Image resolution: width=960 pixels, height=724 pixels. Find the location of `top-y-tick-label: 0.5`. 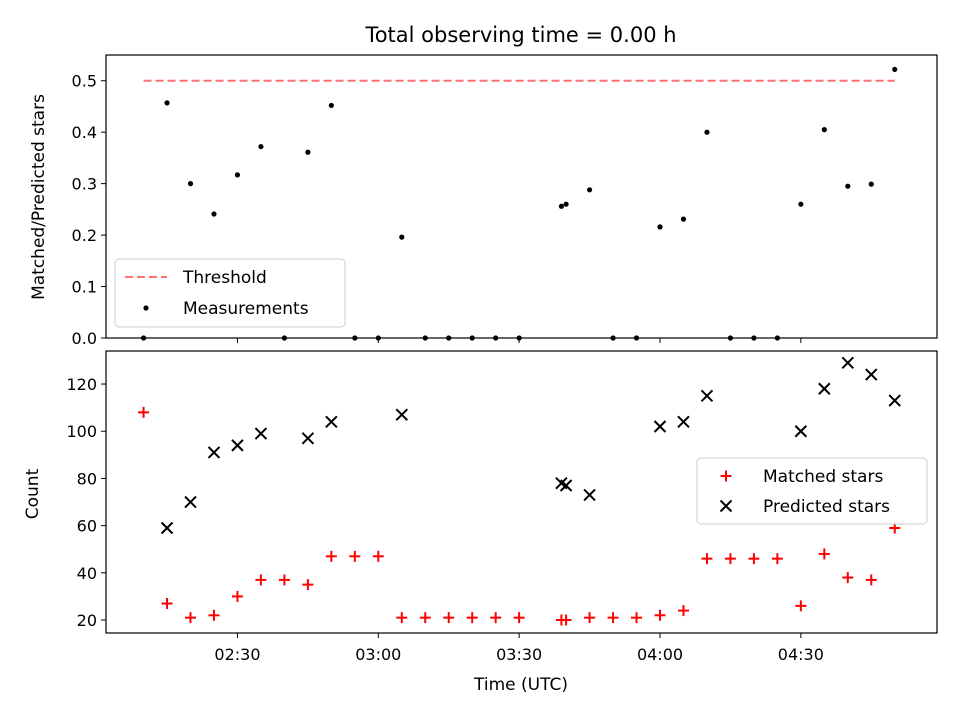

top-y-tick-label: 0.5 is located at coordinates (84, 81).